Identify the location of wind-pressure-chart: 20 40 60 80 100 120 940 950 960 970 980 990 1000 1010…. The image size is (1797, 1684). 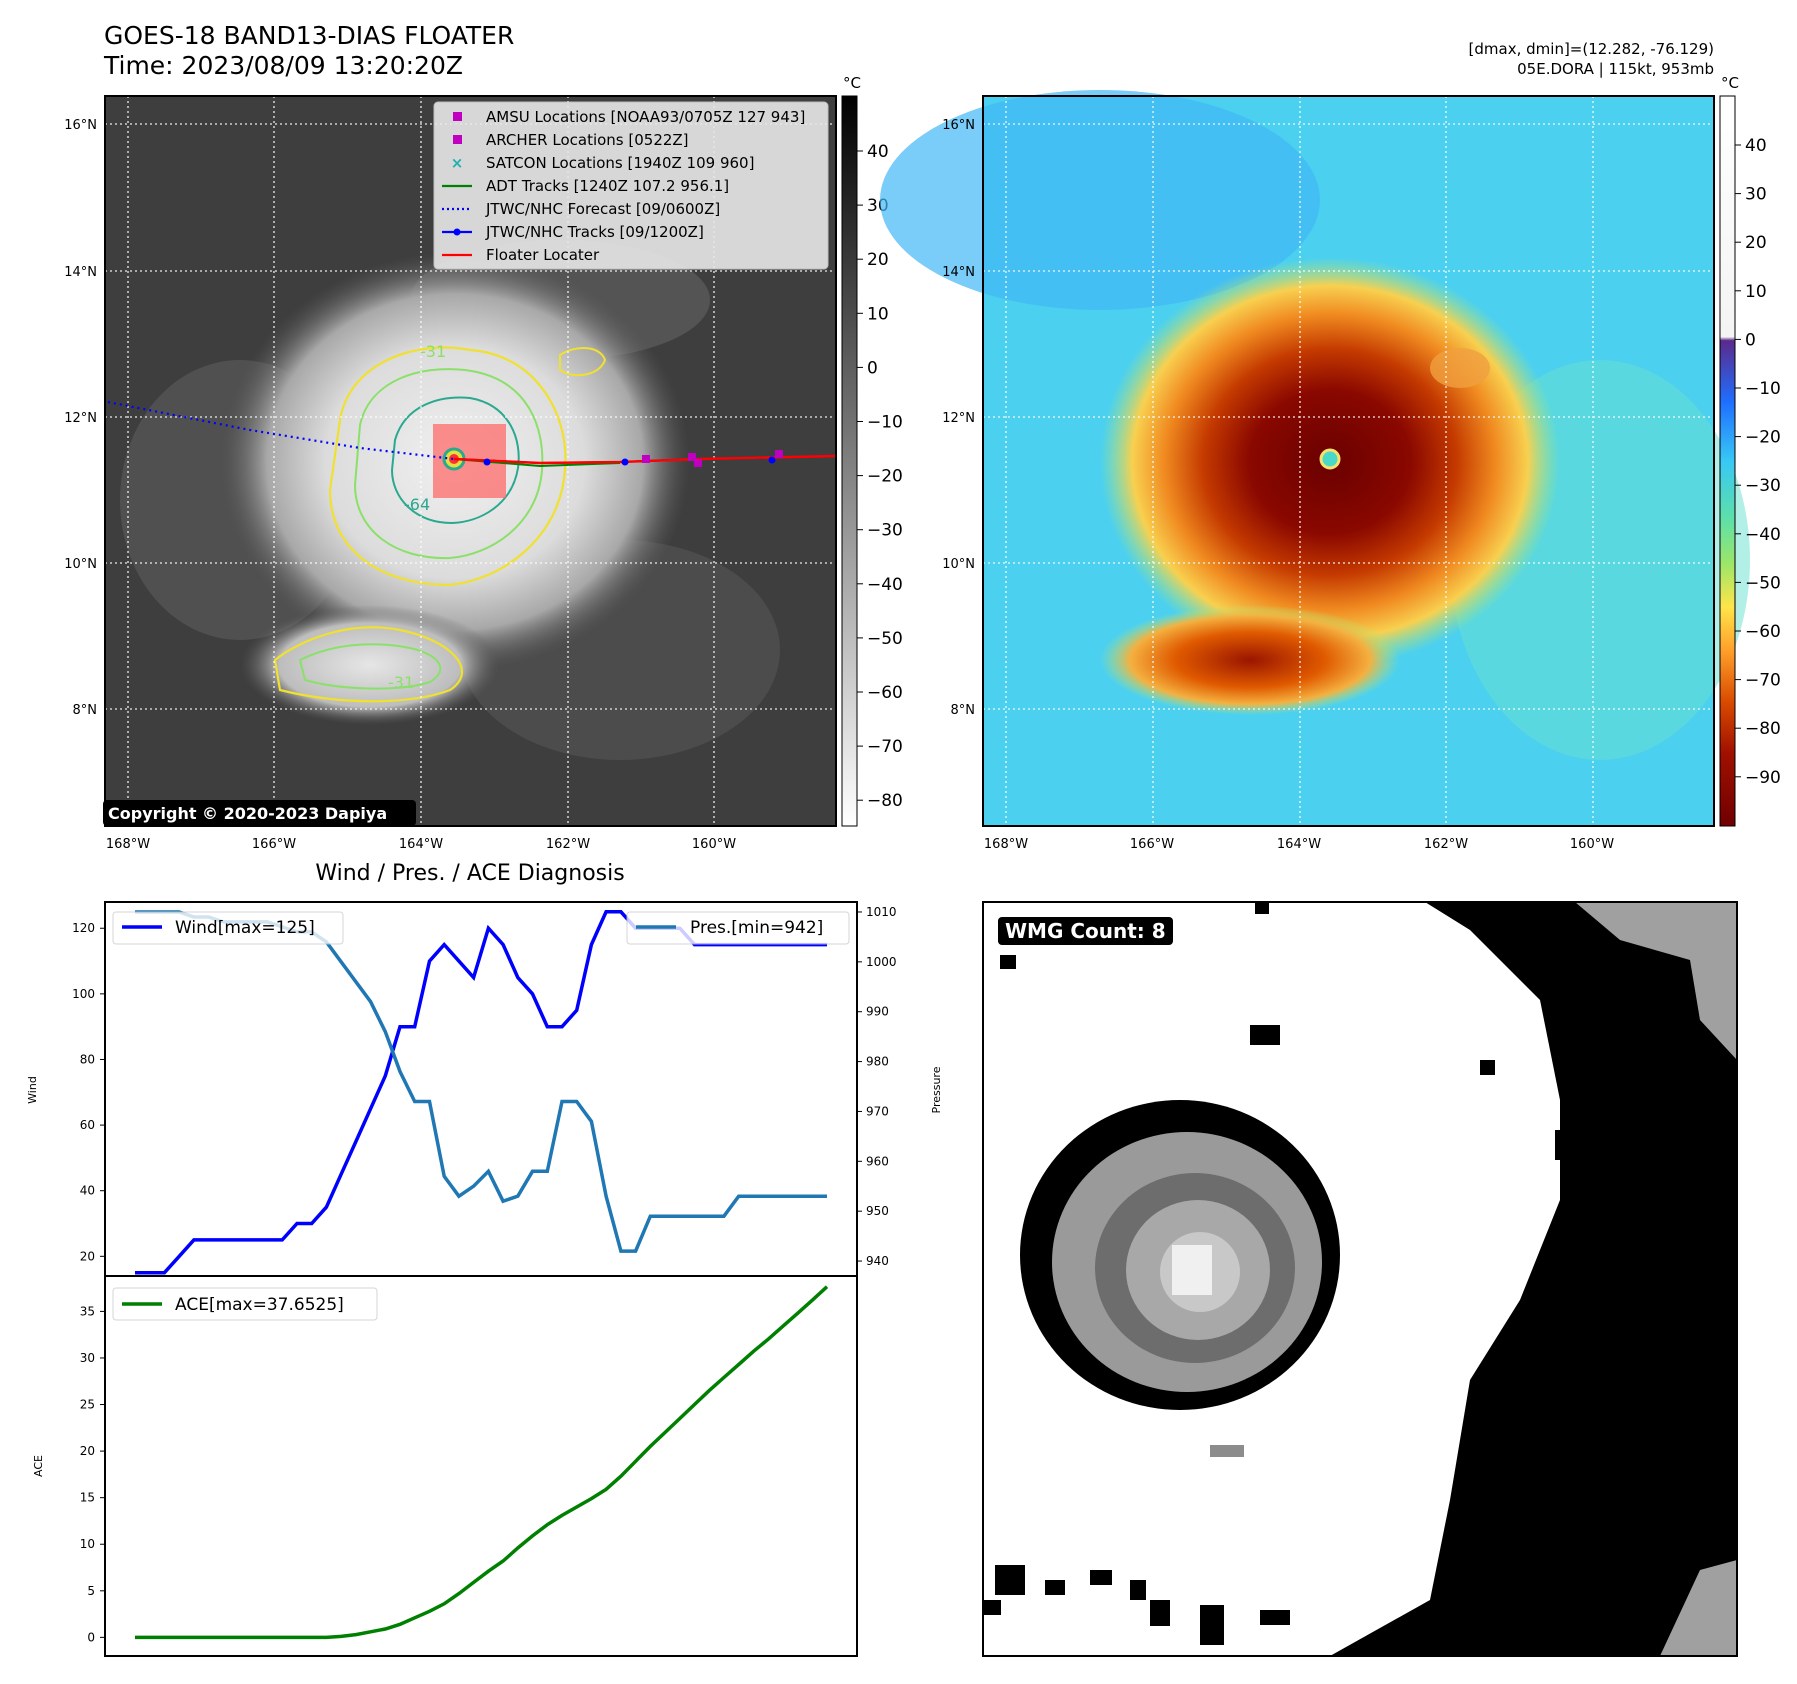
(484, 1089).